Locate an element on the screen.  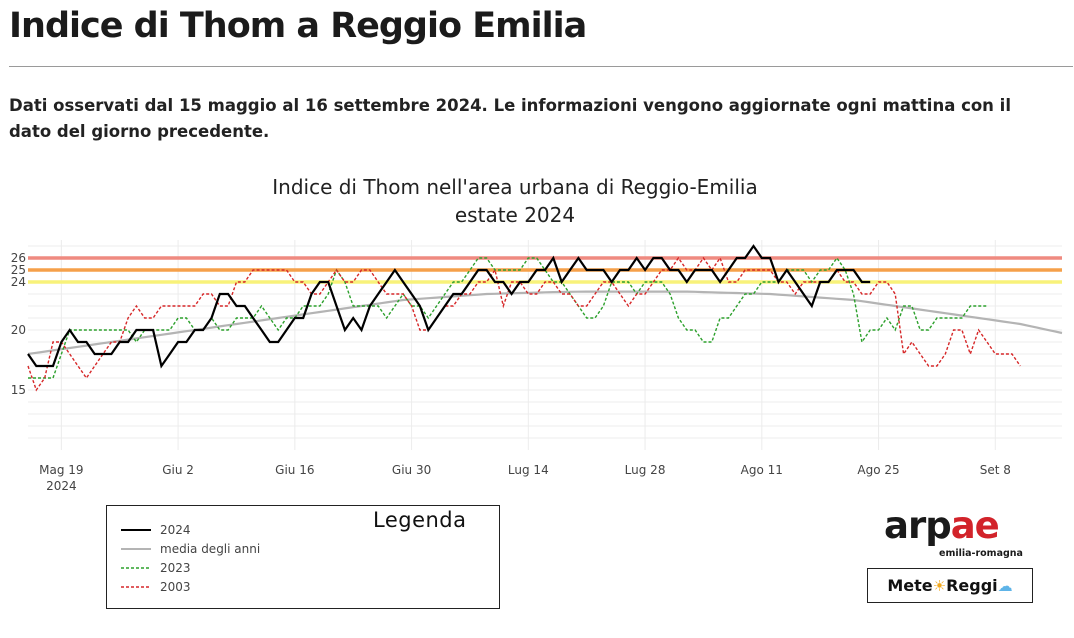
arpae-wordmark: arpae is located at coordinates (942, 525).